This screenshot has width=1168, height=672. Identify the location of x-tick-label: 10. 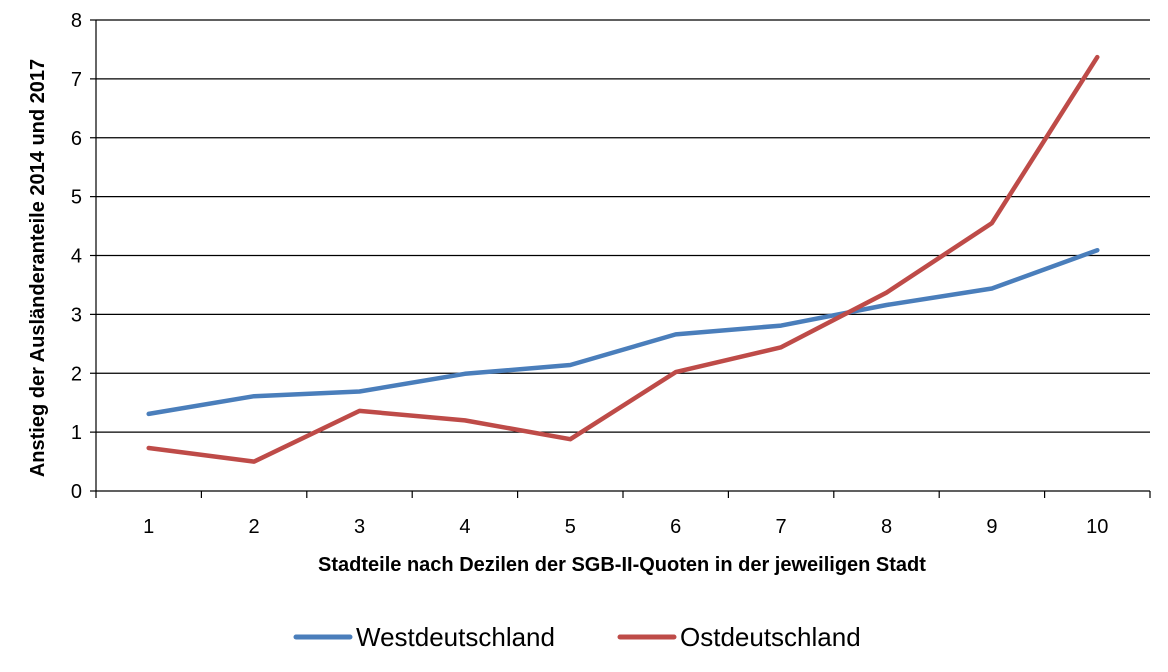
(1097, 527).